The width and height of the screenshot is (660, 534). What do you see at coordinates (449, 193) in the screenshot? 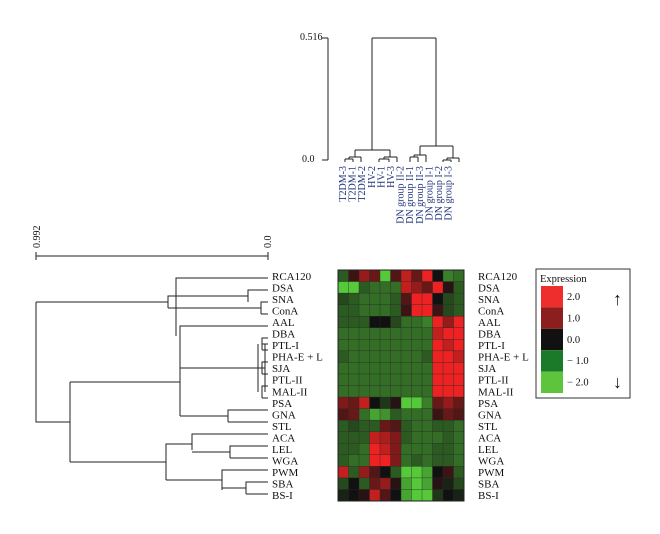
I see `column-label: DN group I-3` at bounding box center [449, 193].